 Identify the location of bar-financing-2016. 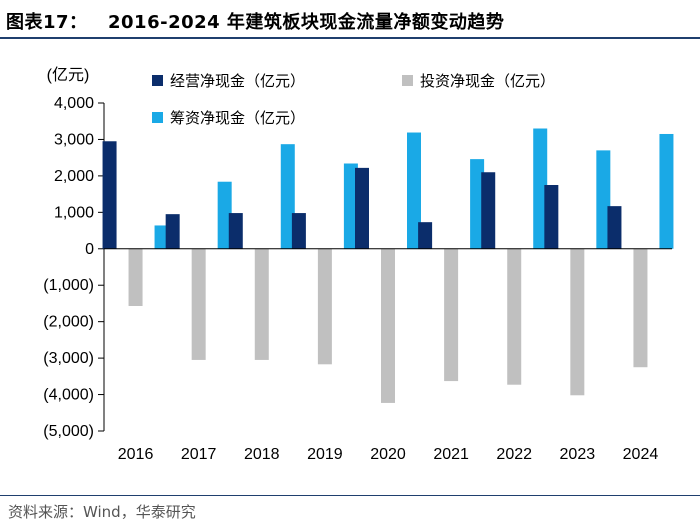
(161, 237).